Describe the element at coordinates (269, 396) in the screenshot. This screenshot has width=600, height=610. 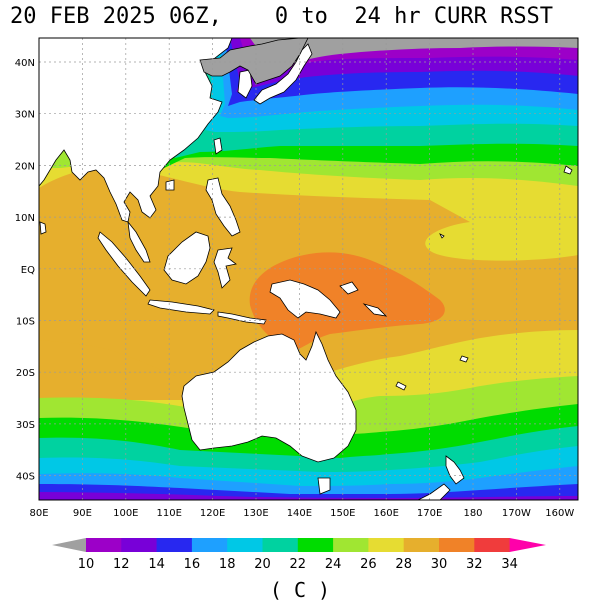
I see `land-australia` at that location.